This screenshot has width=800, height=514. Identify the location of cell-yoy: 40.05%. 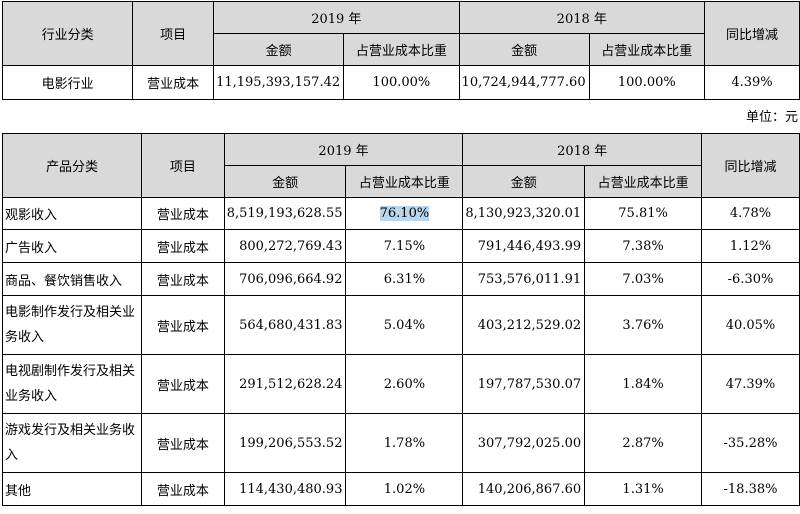
(750, 325).